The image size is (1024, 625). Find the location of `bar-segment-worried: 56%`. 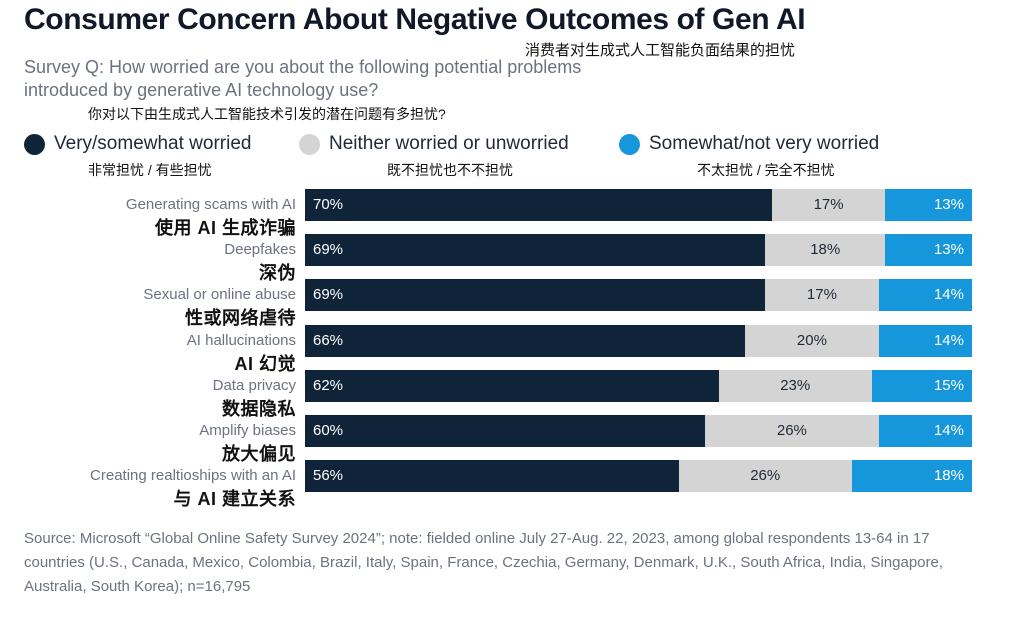

bar-segment-worried: 56% is located at coordinates (492, 476).